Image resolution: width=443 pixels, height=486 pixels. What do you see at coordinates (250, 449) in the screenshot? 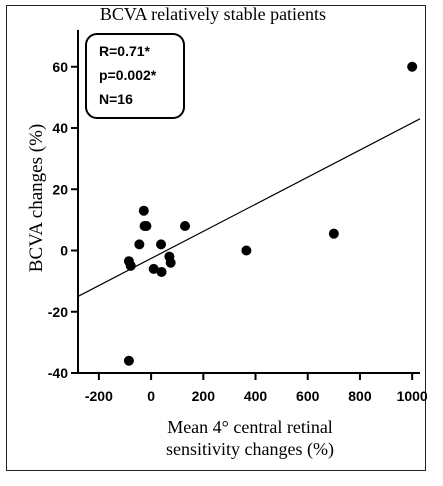
I see `x-axis-label-line-2: sensitivity changes (%)` at bounding box center [250, 449].